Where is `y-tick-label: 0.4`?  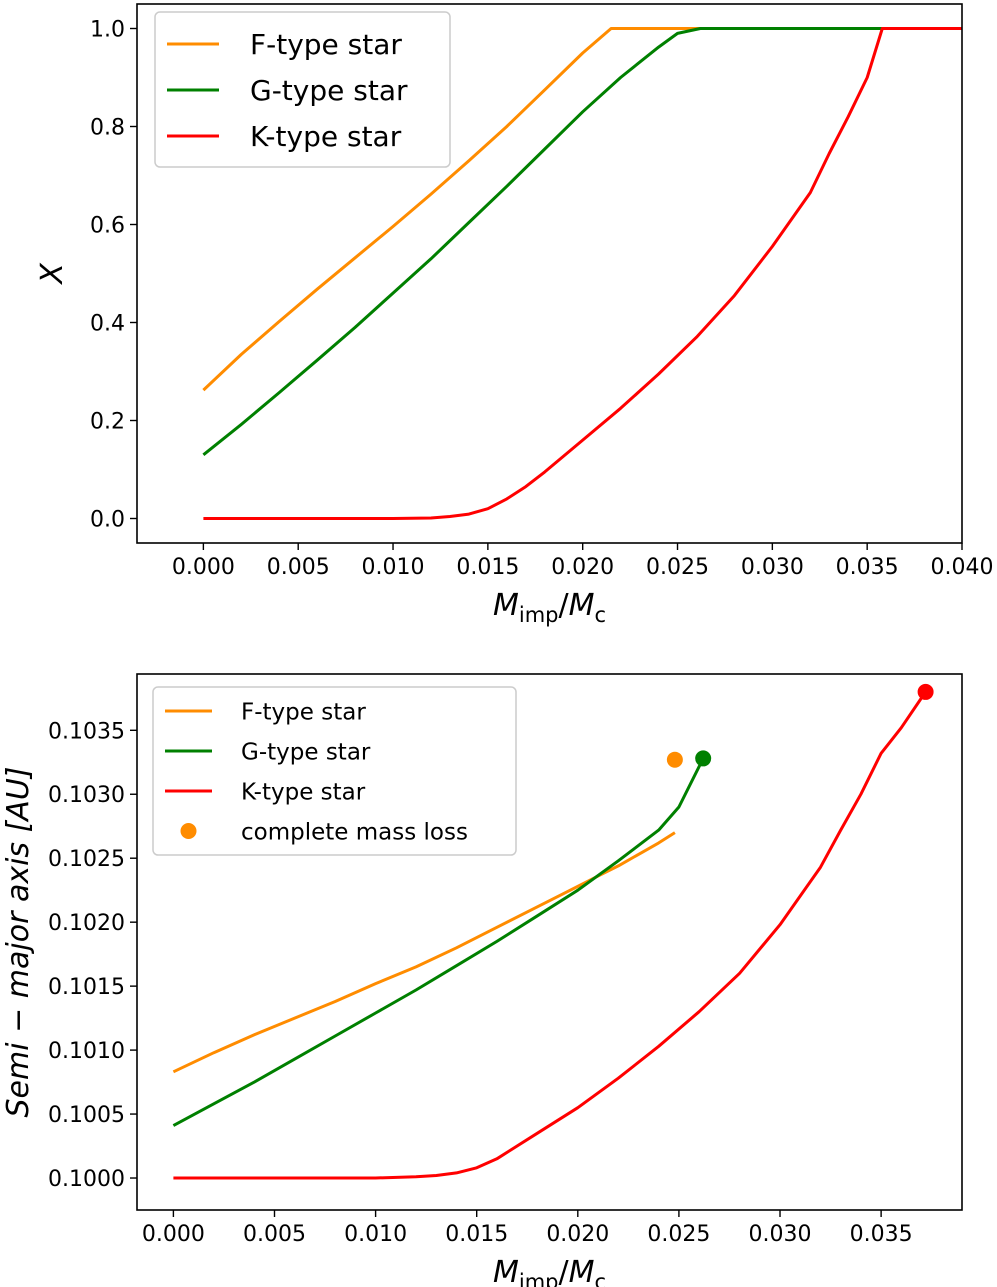 y-tick-label: 0.4 is located at coordinates (107, 324).